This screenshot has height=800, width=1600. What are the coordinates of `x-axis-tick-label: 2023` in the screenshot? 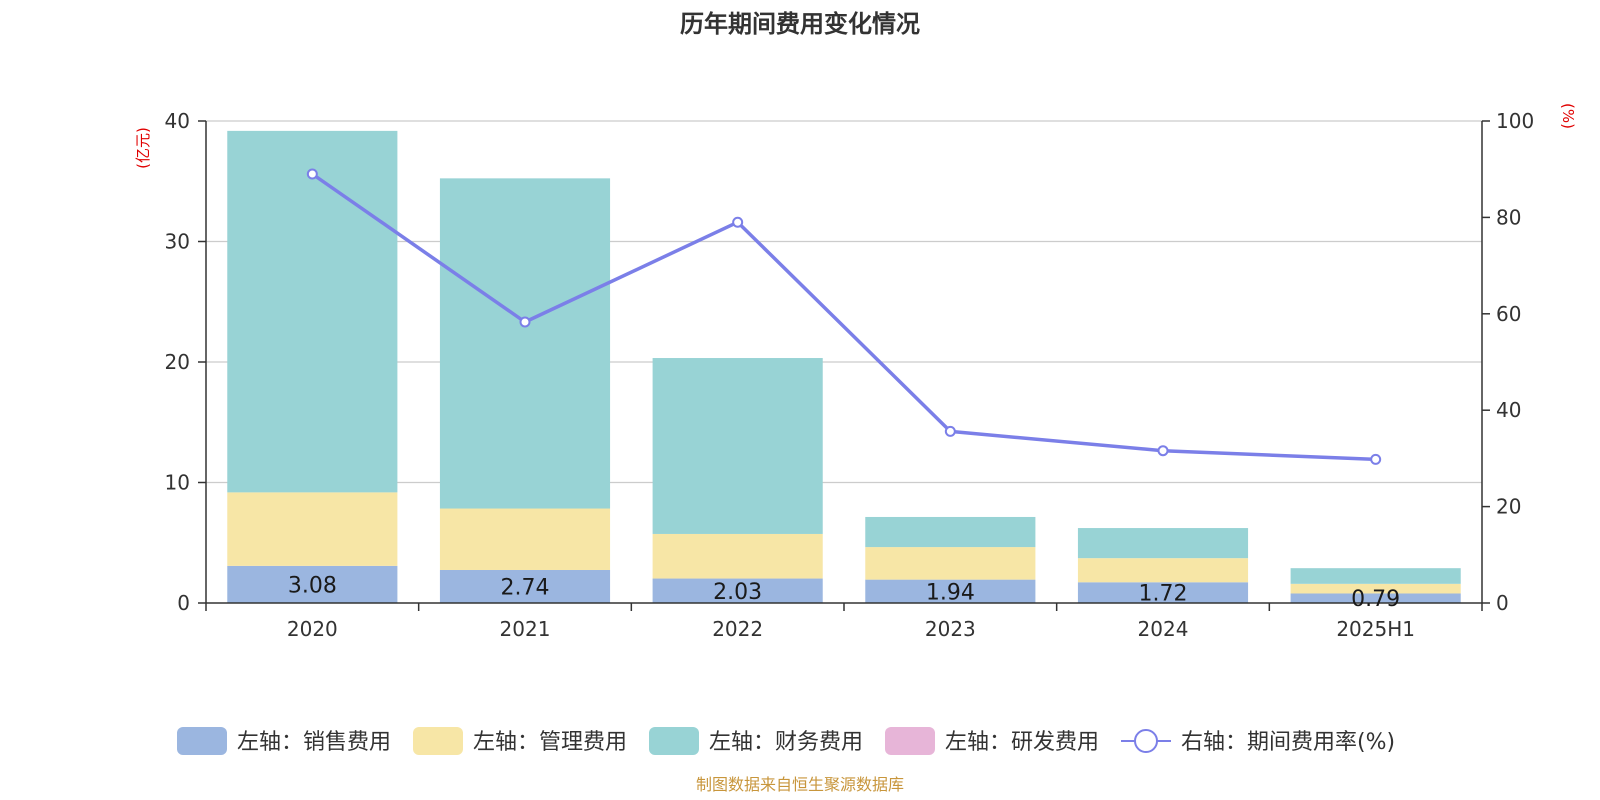 It's located at (950, 629).